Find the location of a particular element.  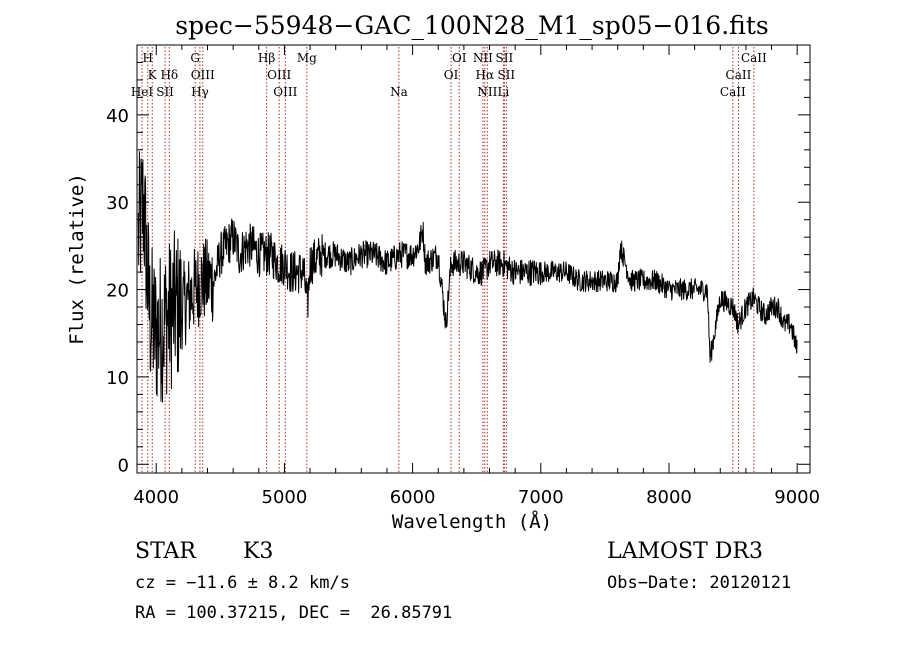

chart-title: spec−55948−GAC_100N28_M1_sp05−016.fits is located at coordinates (471, 25).